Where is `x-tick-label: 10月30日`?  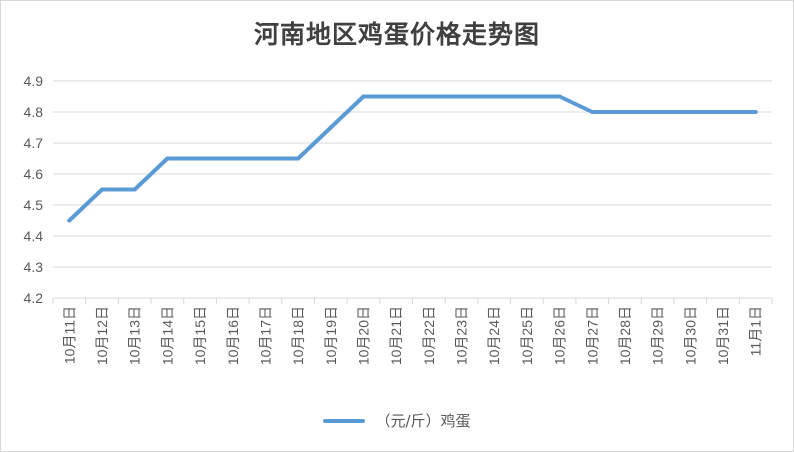 x-tick-label: 10月30日 is located at coordinates (690, 335).